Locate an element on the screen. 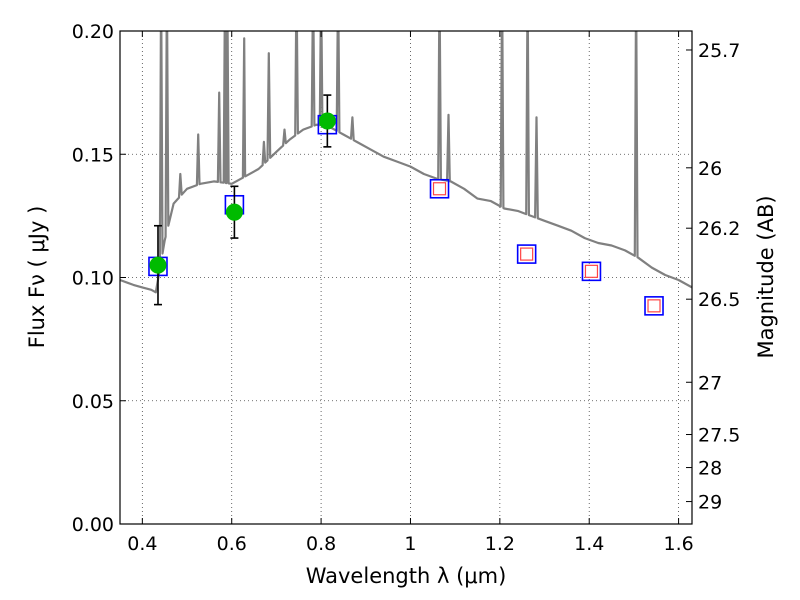  y-tick-label: 0.10 is located at coordinates (93, 279).